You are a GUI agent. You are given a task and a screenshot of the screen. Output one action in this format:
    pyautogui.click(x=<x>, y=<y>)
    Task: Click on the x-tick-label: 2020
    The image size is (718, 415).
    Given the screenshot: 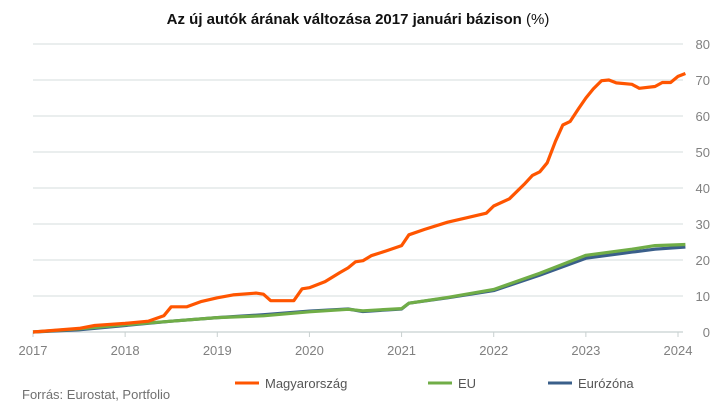 What is the action you would take?
    pyautogui.click(x=309, y=350)
    